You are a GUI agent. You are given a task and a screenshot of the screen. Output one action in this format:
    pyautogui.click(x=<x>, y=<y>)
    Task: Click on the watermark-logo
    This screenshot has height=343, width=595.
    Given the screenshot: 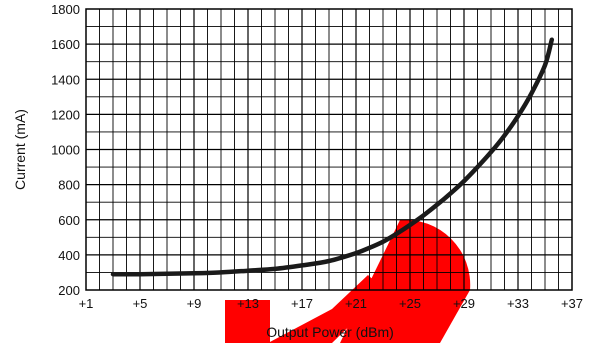 What is the action you would take?
    pyautogui.click(x=348, y=281)
    